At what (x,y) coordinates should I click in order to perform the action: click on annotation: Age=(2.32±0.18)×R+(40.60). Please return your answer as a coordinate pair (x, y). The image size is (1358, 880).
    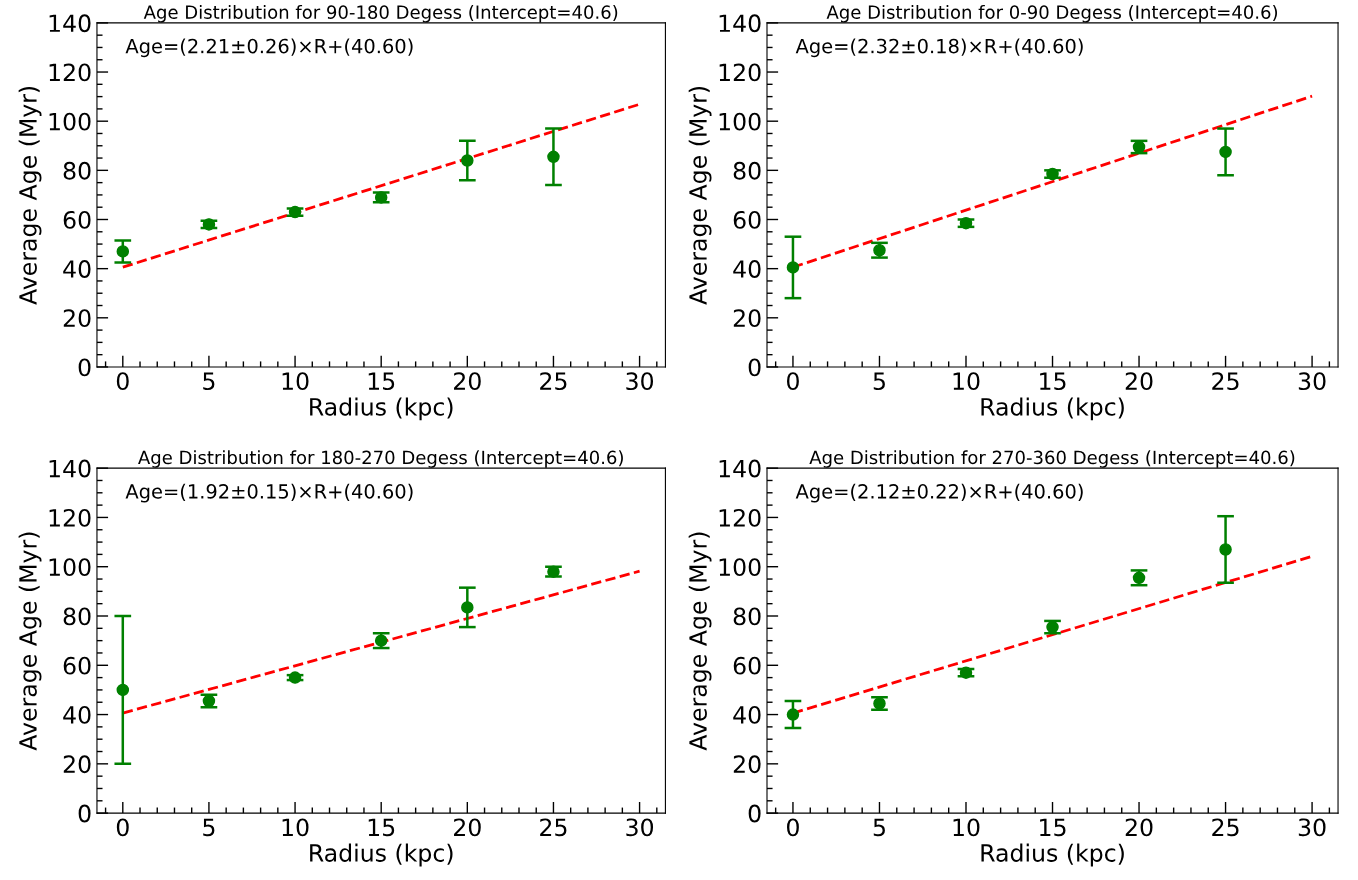
    Looking at the image, I should click on (939, 48).